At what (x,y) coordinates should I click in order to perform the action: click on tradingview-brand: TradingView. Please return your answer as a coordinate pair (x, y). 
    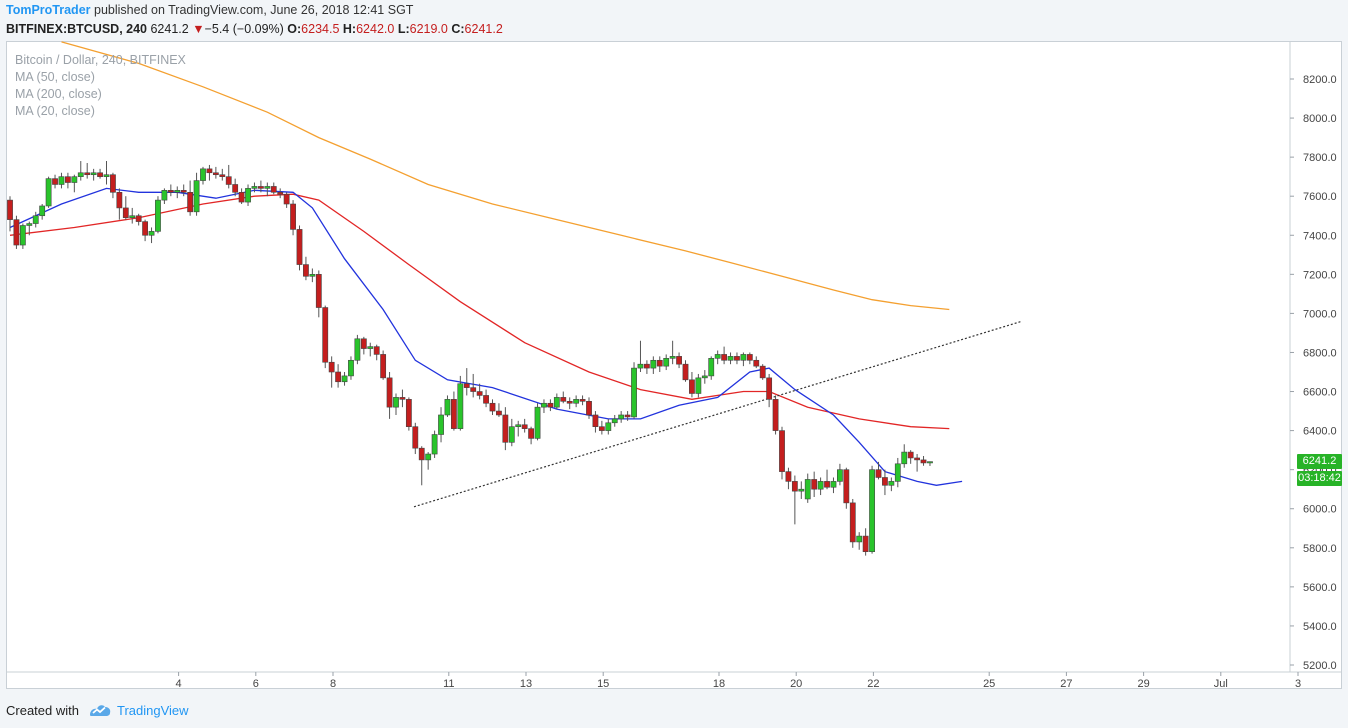
    Looking at the image, I should click on (153, 710).